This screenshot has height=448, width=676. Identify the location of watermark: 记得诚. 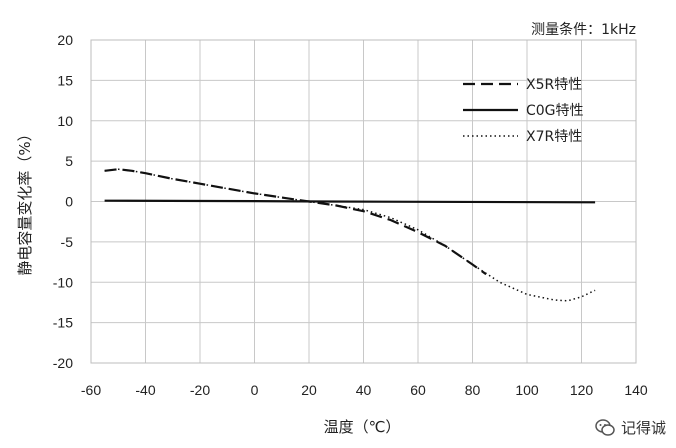
(630, 427).